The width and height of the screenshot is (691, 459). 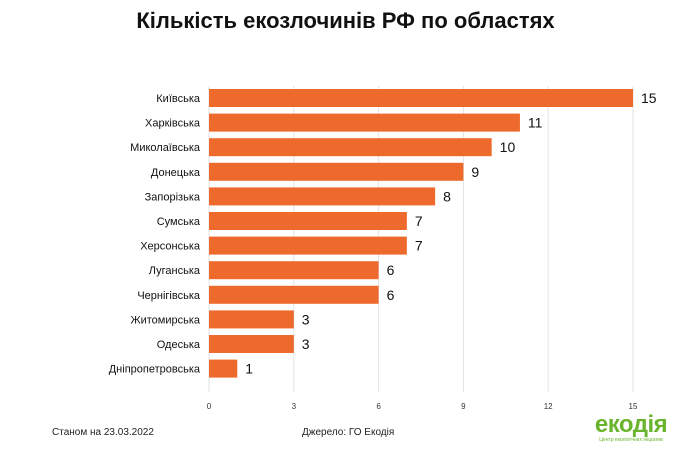 What do you see at coordinates (173, 124) in the screenshot?
I see `category-label: Харківська` at bounding box center [173, 124].